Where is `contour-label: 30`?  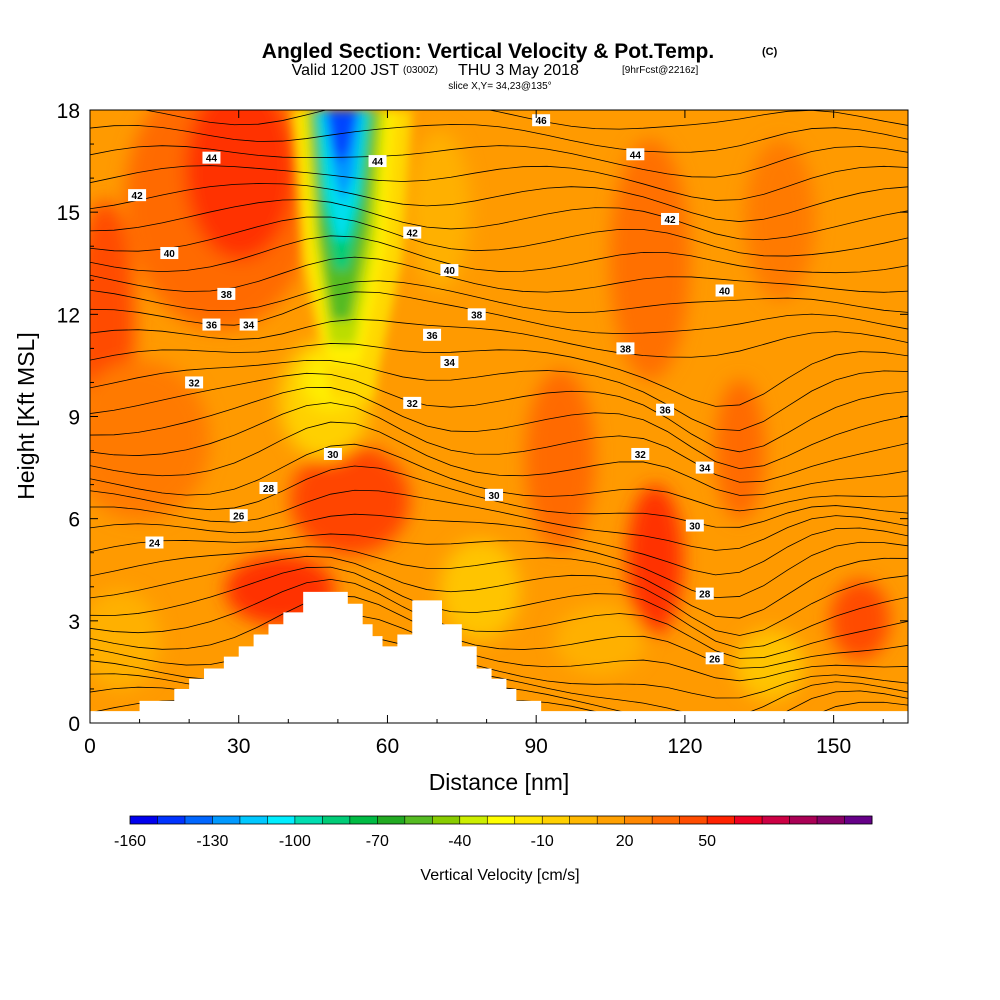
contour-label: 30 is located at coordinates (694, 525).